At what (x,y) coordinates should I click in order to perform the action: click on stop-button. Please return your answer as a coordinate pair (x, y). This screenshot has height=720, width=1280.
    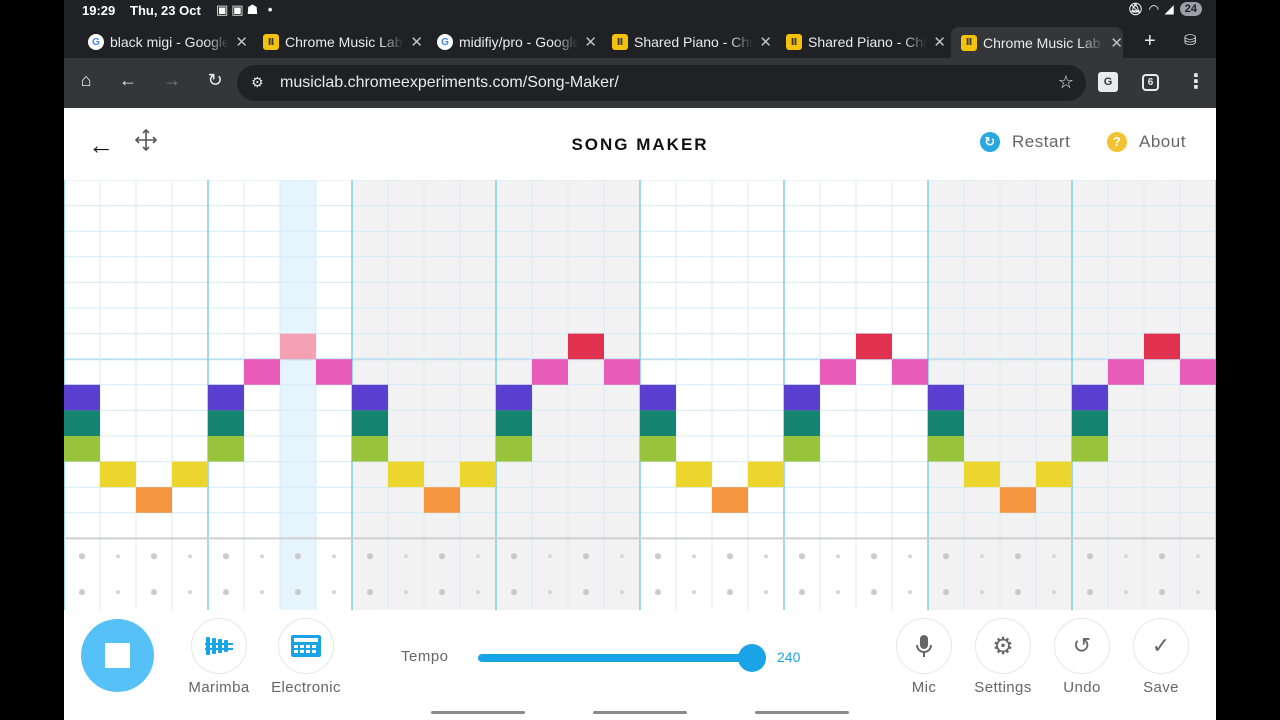
    Looking at the image, I should click on (117, 655).